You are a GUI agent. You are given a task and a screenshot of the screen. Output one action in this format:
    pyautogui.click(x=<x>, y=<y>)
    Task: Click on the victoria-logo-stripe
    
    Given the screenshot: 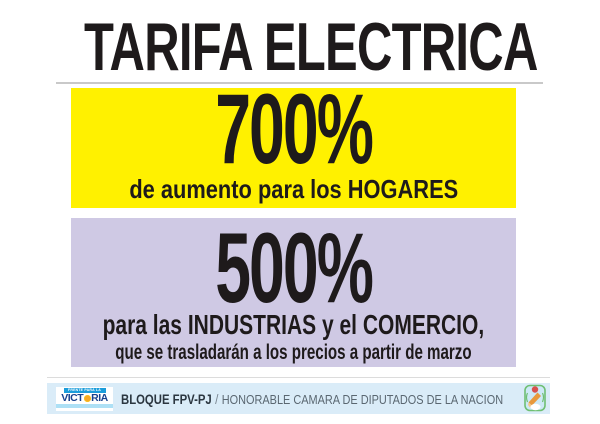 What is the action you would take?
    pyautogui.click(x=84, y=405)
    